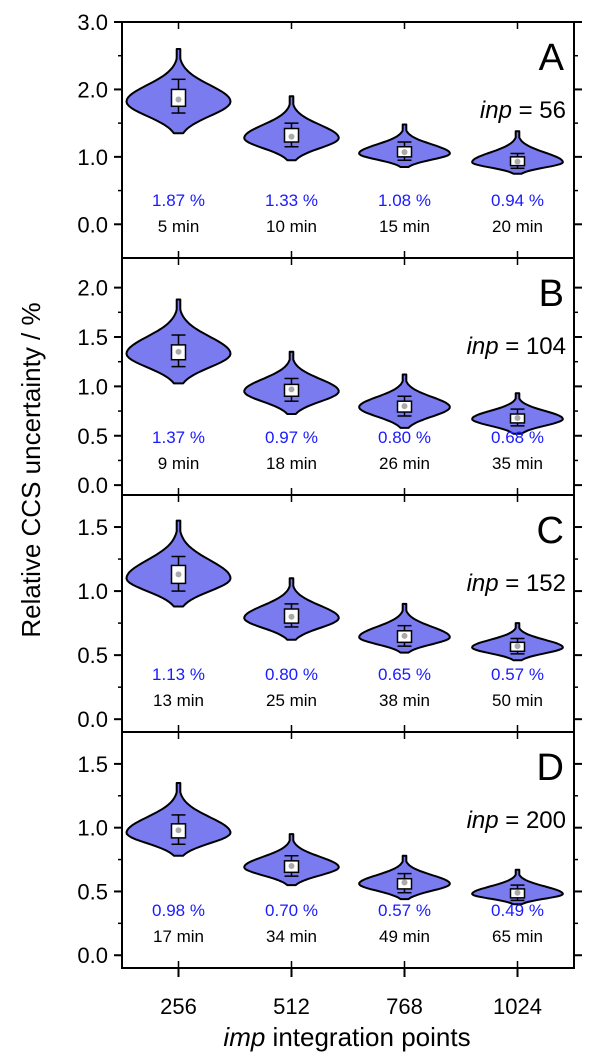 Image resolution: width=594 pixels, height=1056 pixels. What do you see at coordinates (552, 58) in the screenshot?
I see `panel-letter: A` at bounding box center [552, 58].